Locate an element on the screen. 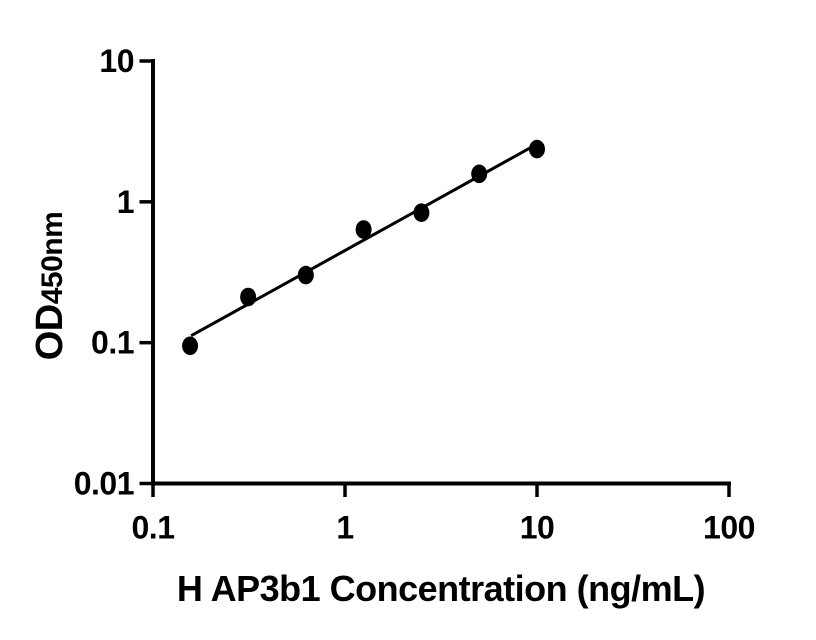 This screenshot has width=816, height=640. x-tick-label: 1 is located at coordinates (344, 528).